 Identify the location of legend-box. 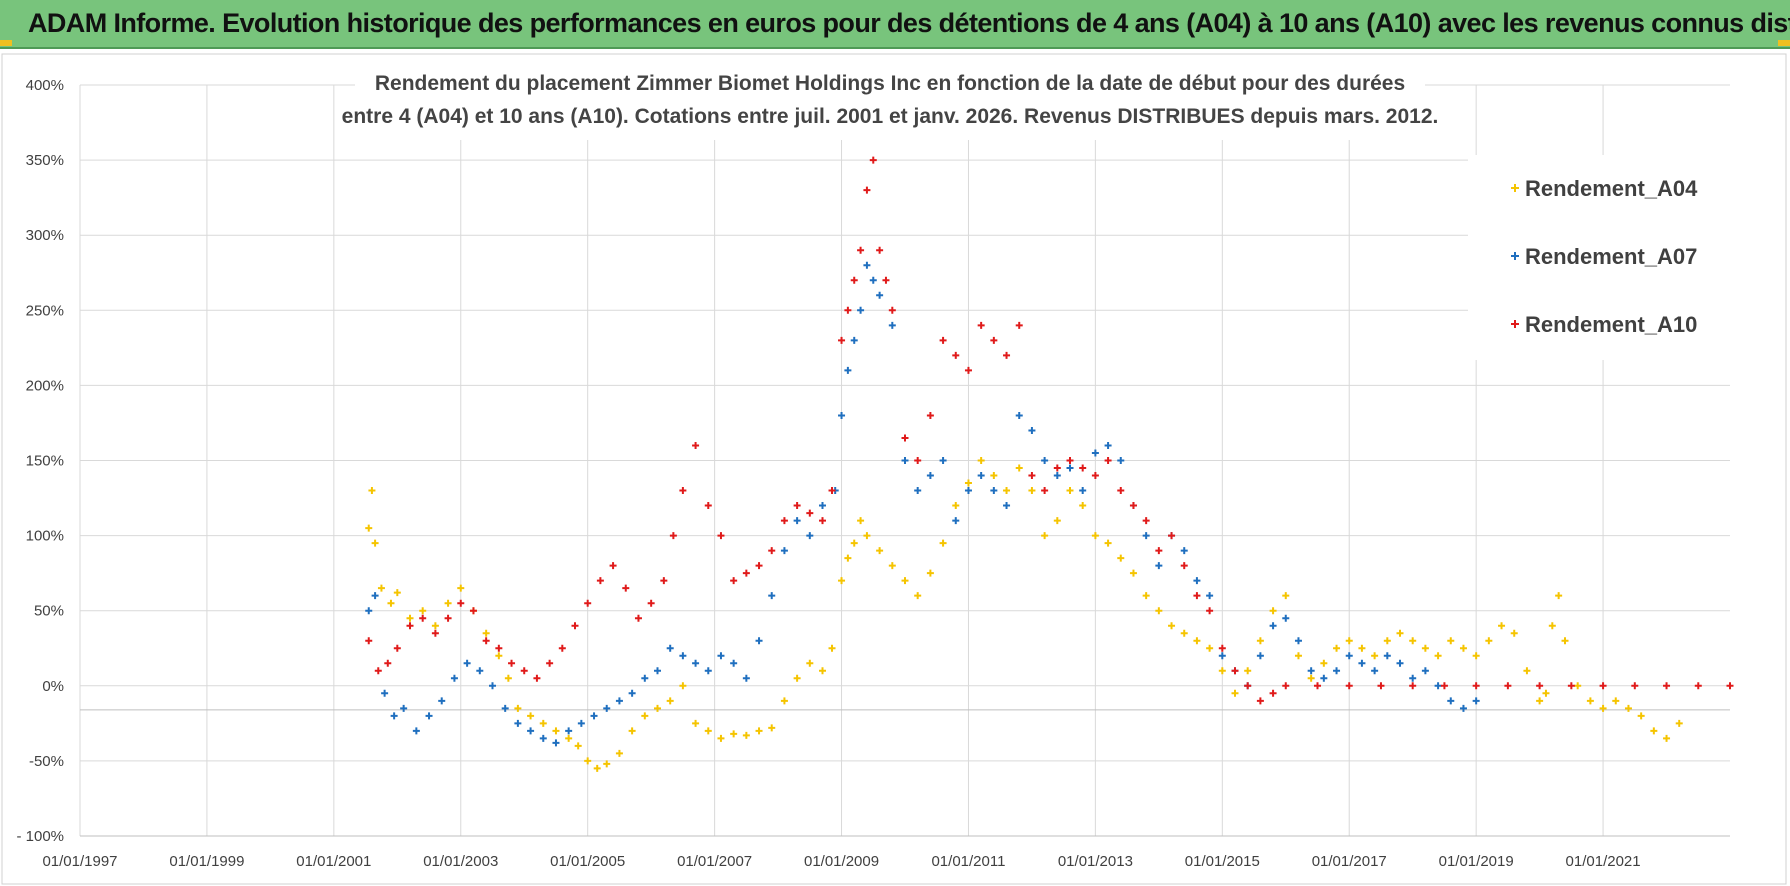
(1599, 257).